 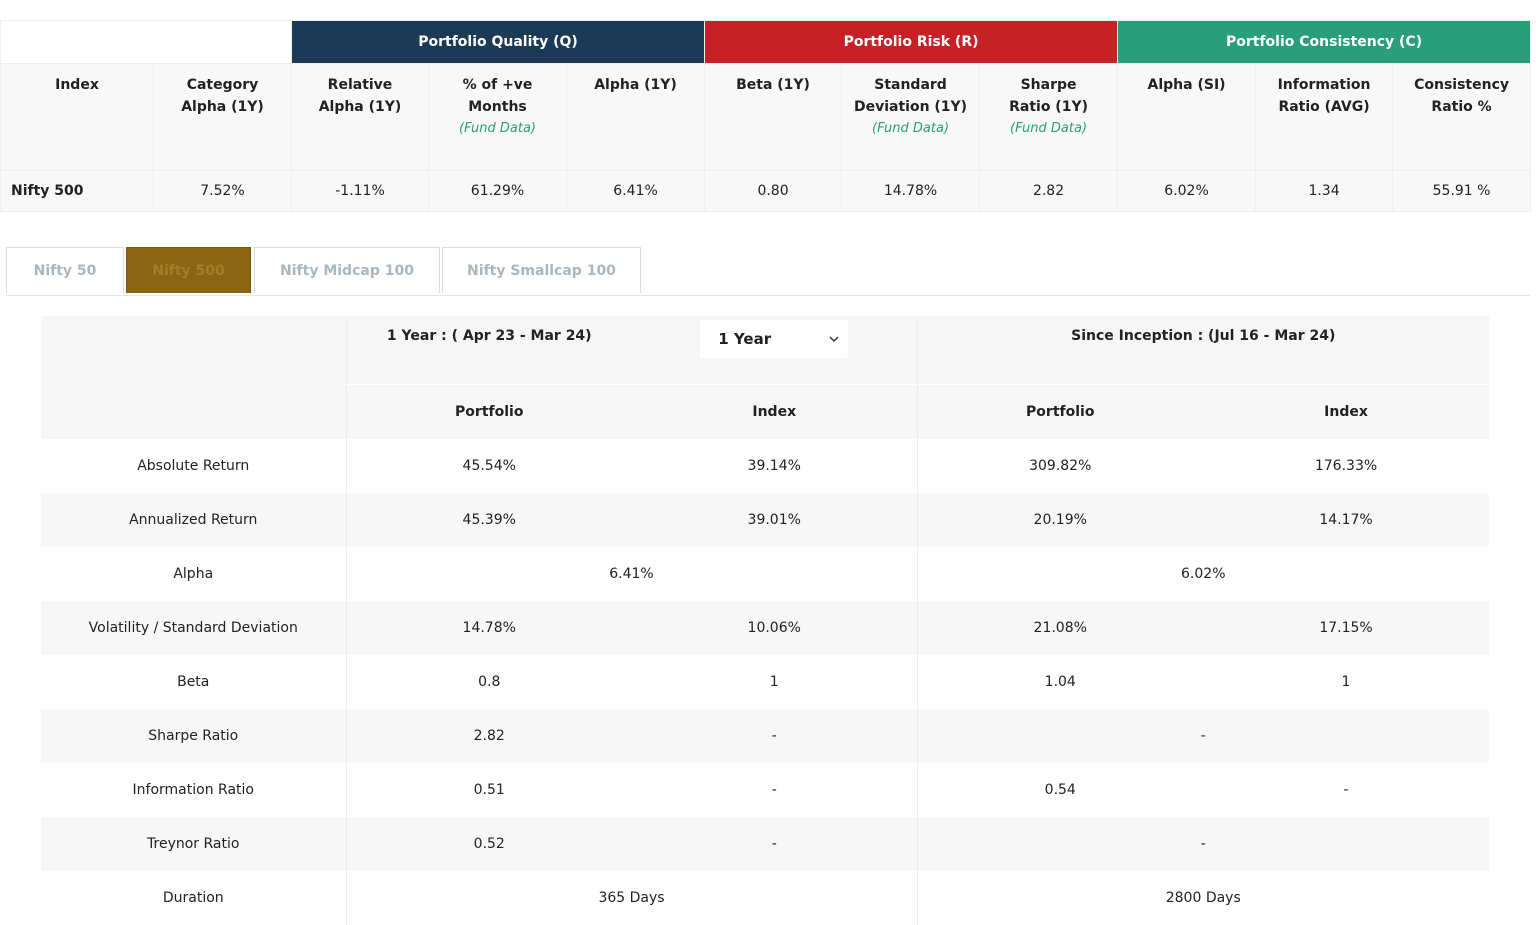 I want to click on col-header-relative-alpha: Relative Alpha (1Y), so click(x=360, y=117).